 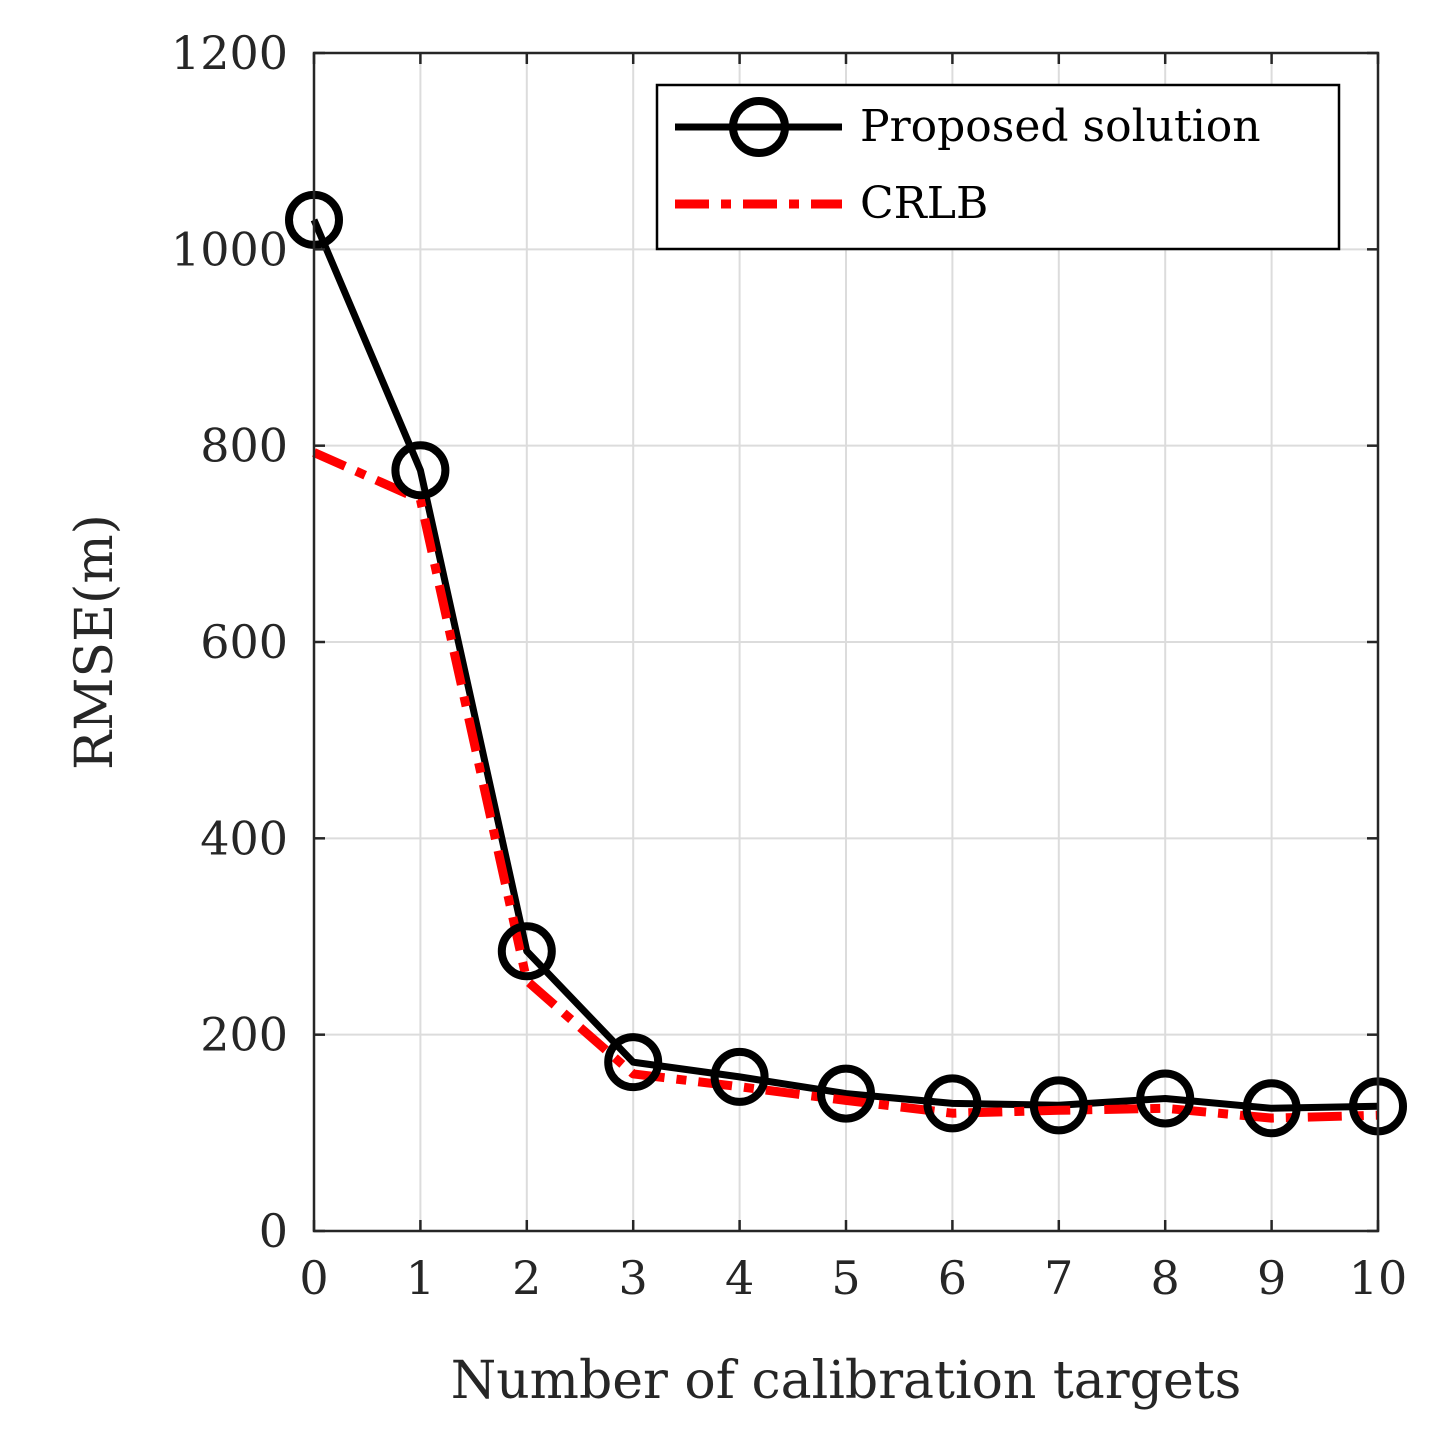 What do you see at coordinates (229, 53) in the screenshot?
I see `y-tick-label: 1200` at bounding box center [229, 53].